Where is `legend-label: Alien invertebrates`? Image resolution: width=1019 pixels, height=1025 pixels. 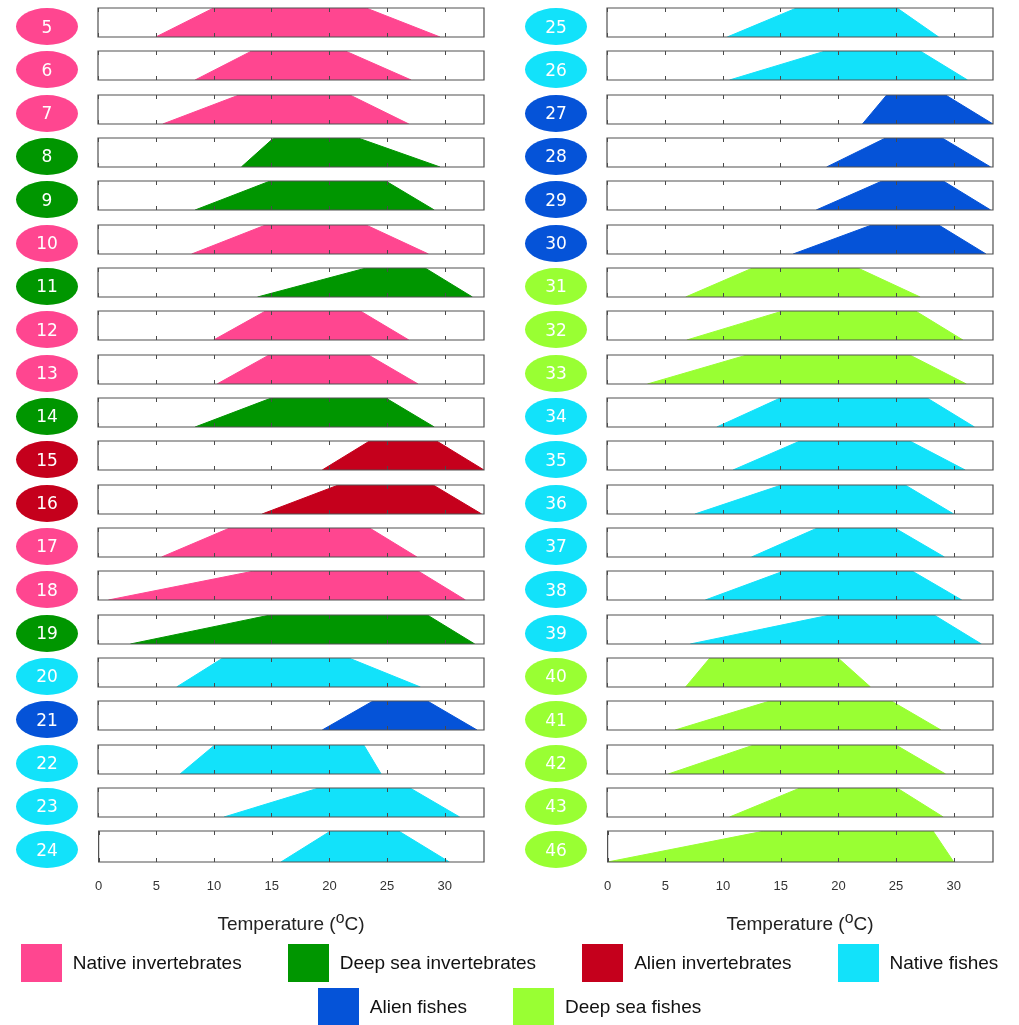 legend-label: Alien invertebrates is located at coordinates (713, 963).